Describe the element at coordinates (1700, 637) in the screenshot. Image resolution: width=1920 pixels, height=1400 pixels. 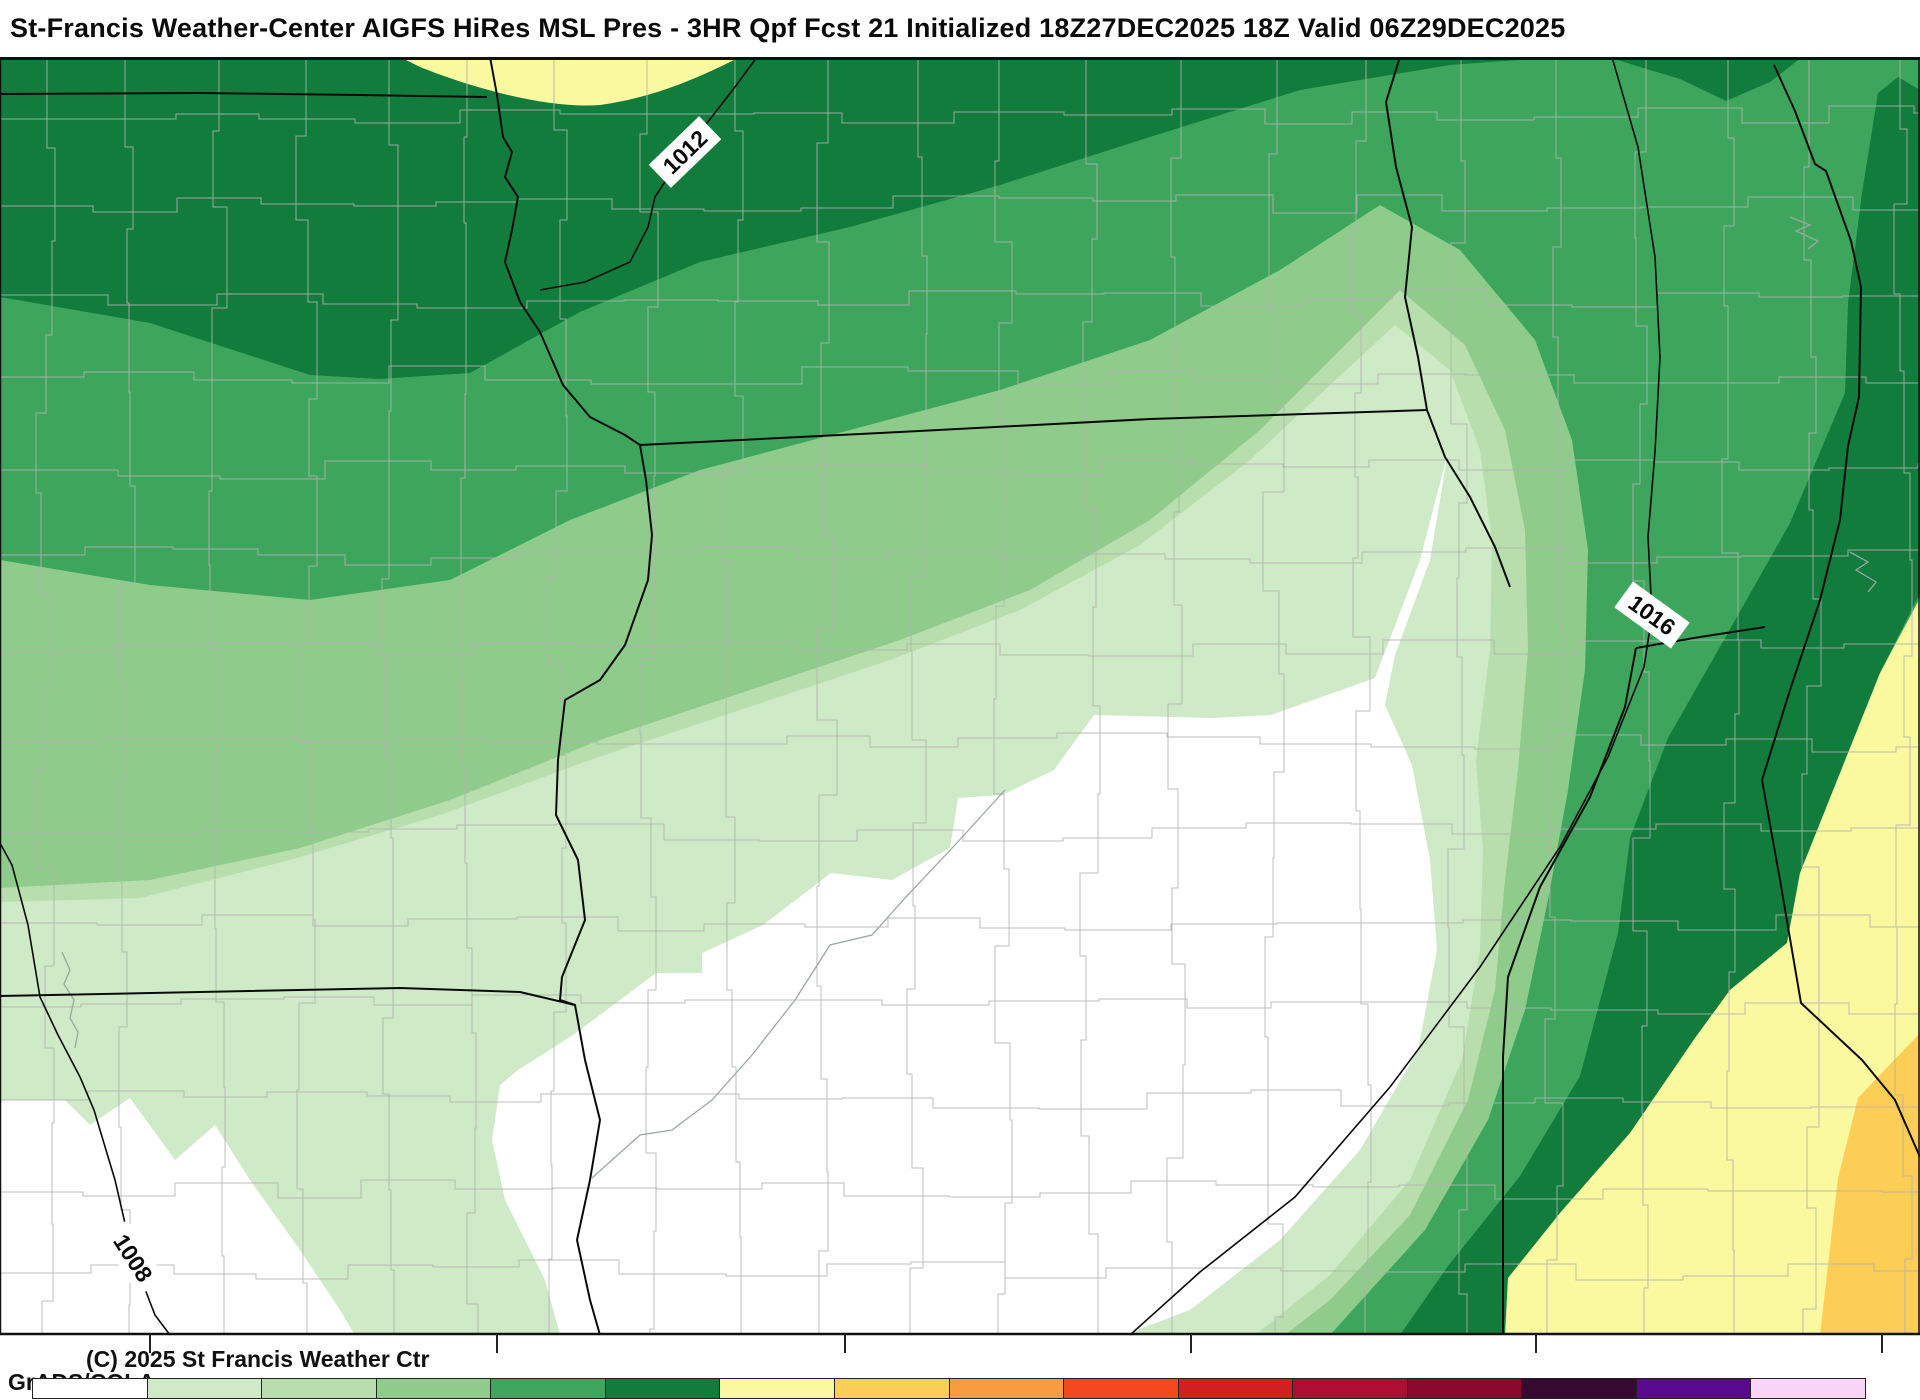
I see `border-branch-east` at that location.